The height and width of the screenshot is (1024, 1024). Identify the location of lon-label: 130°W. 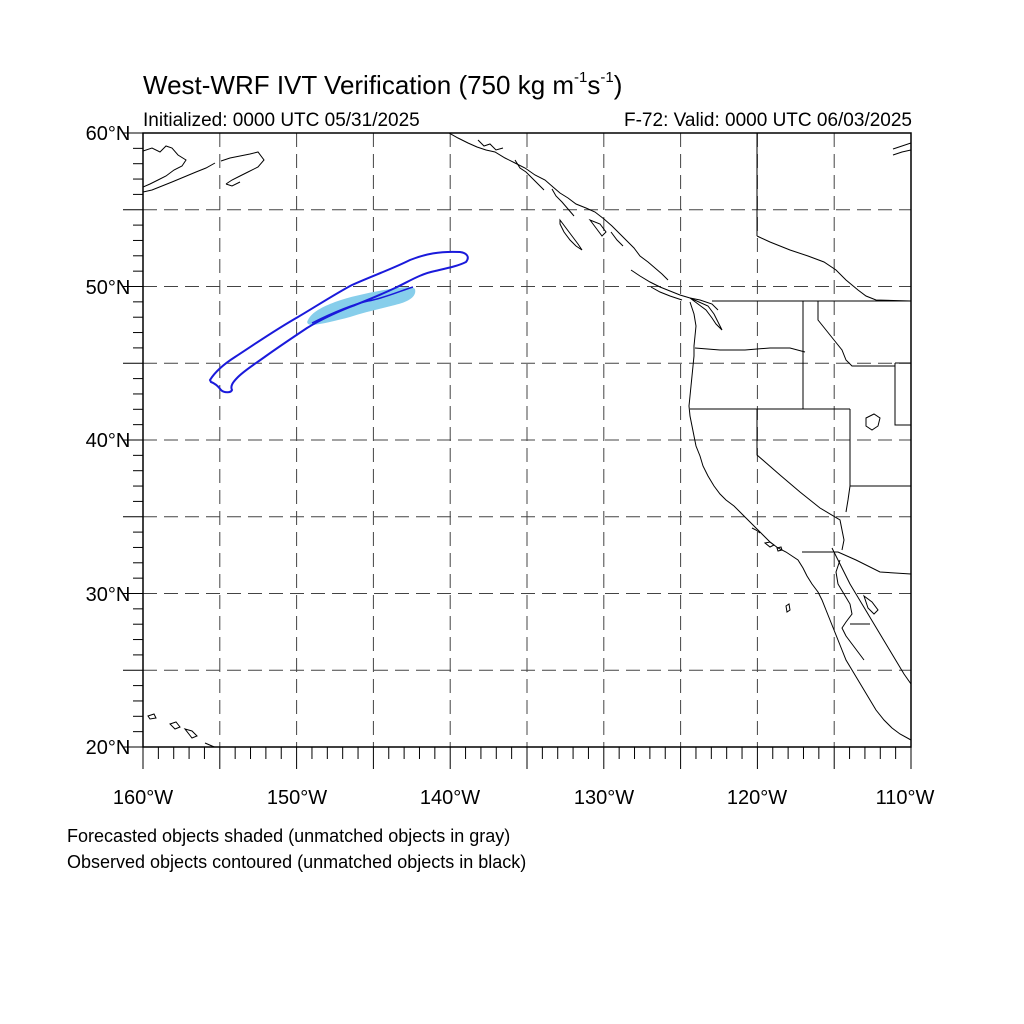
(604, 798).